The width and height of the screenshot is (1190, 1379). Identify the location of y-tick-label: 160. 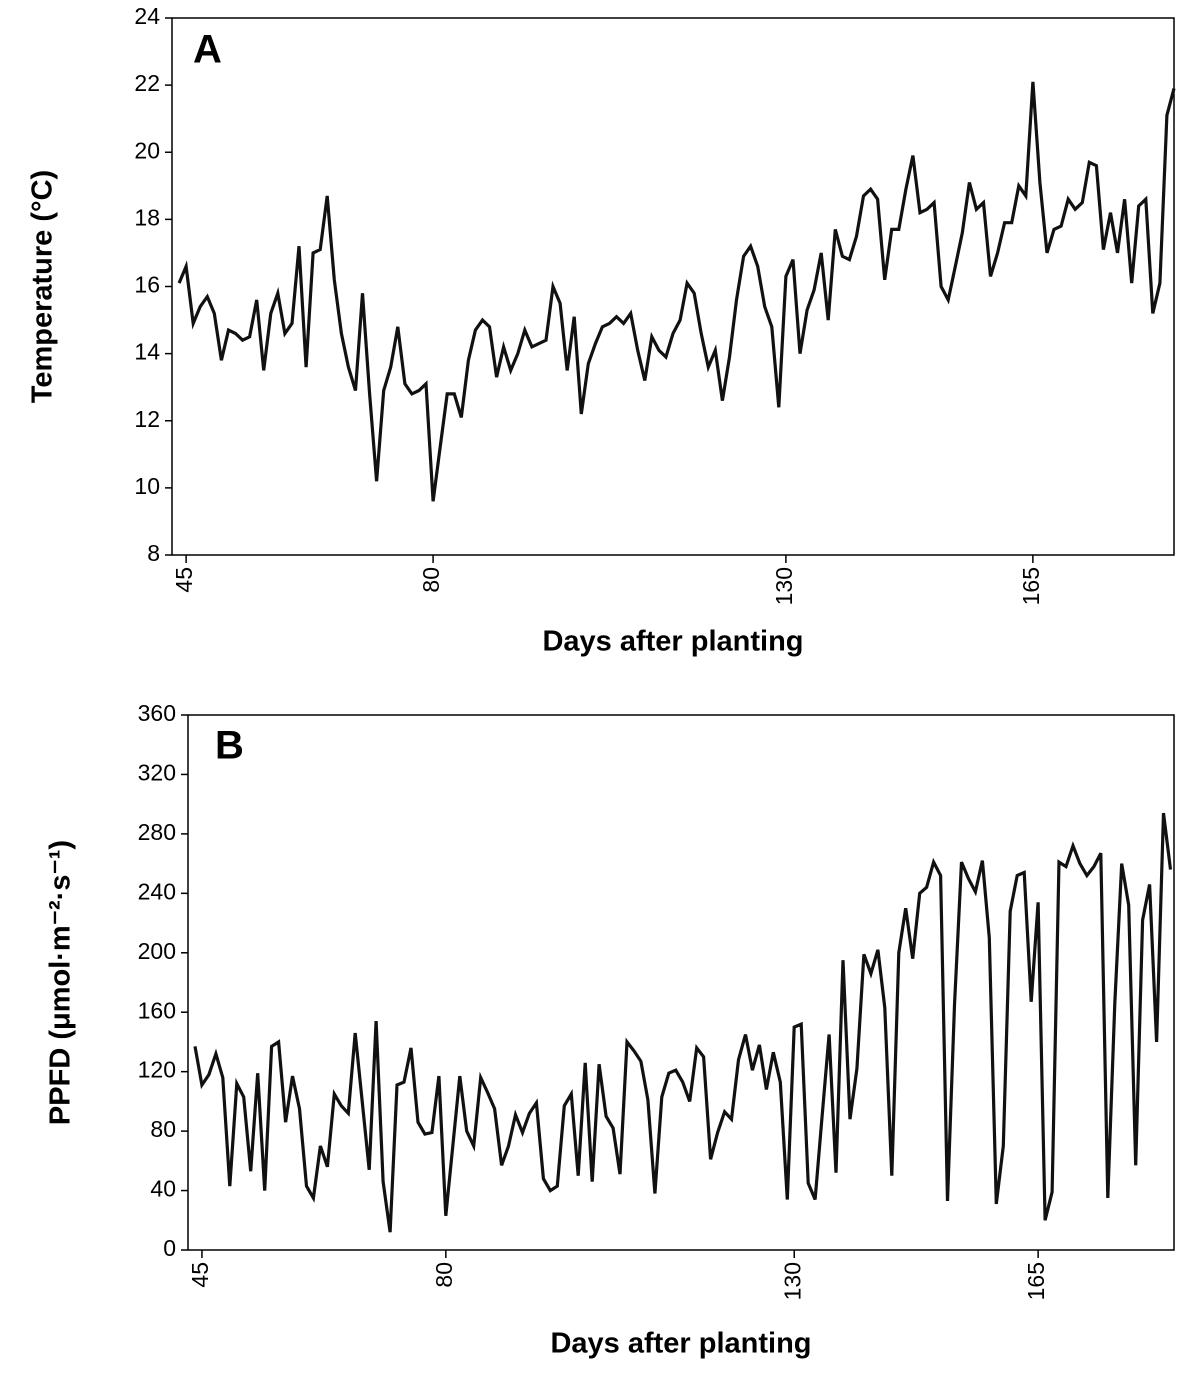
(157, 1010).